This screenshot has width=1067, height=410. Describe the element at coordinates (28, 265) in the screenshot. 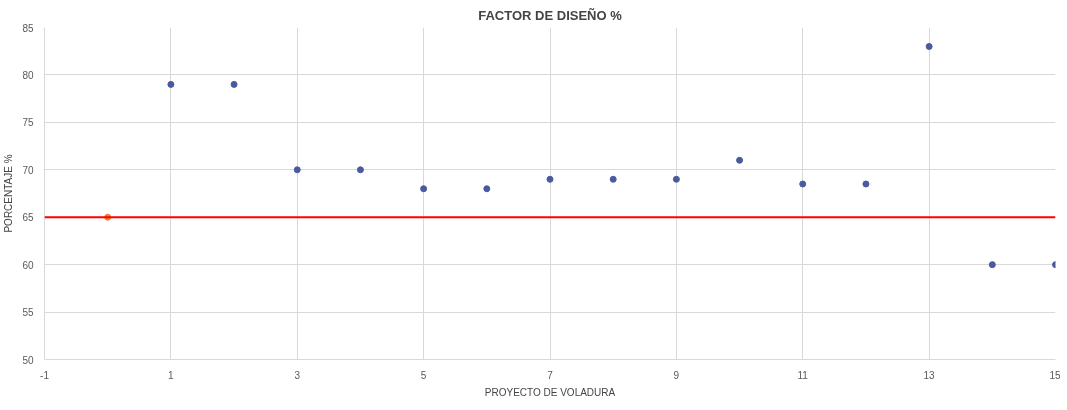

I see `y-tick-label: 60` at that location.